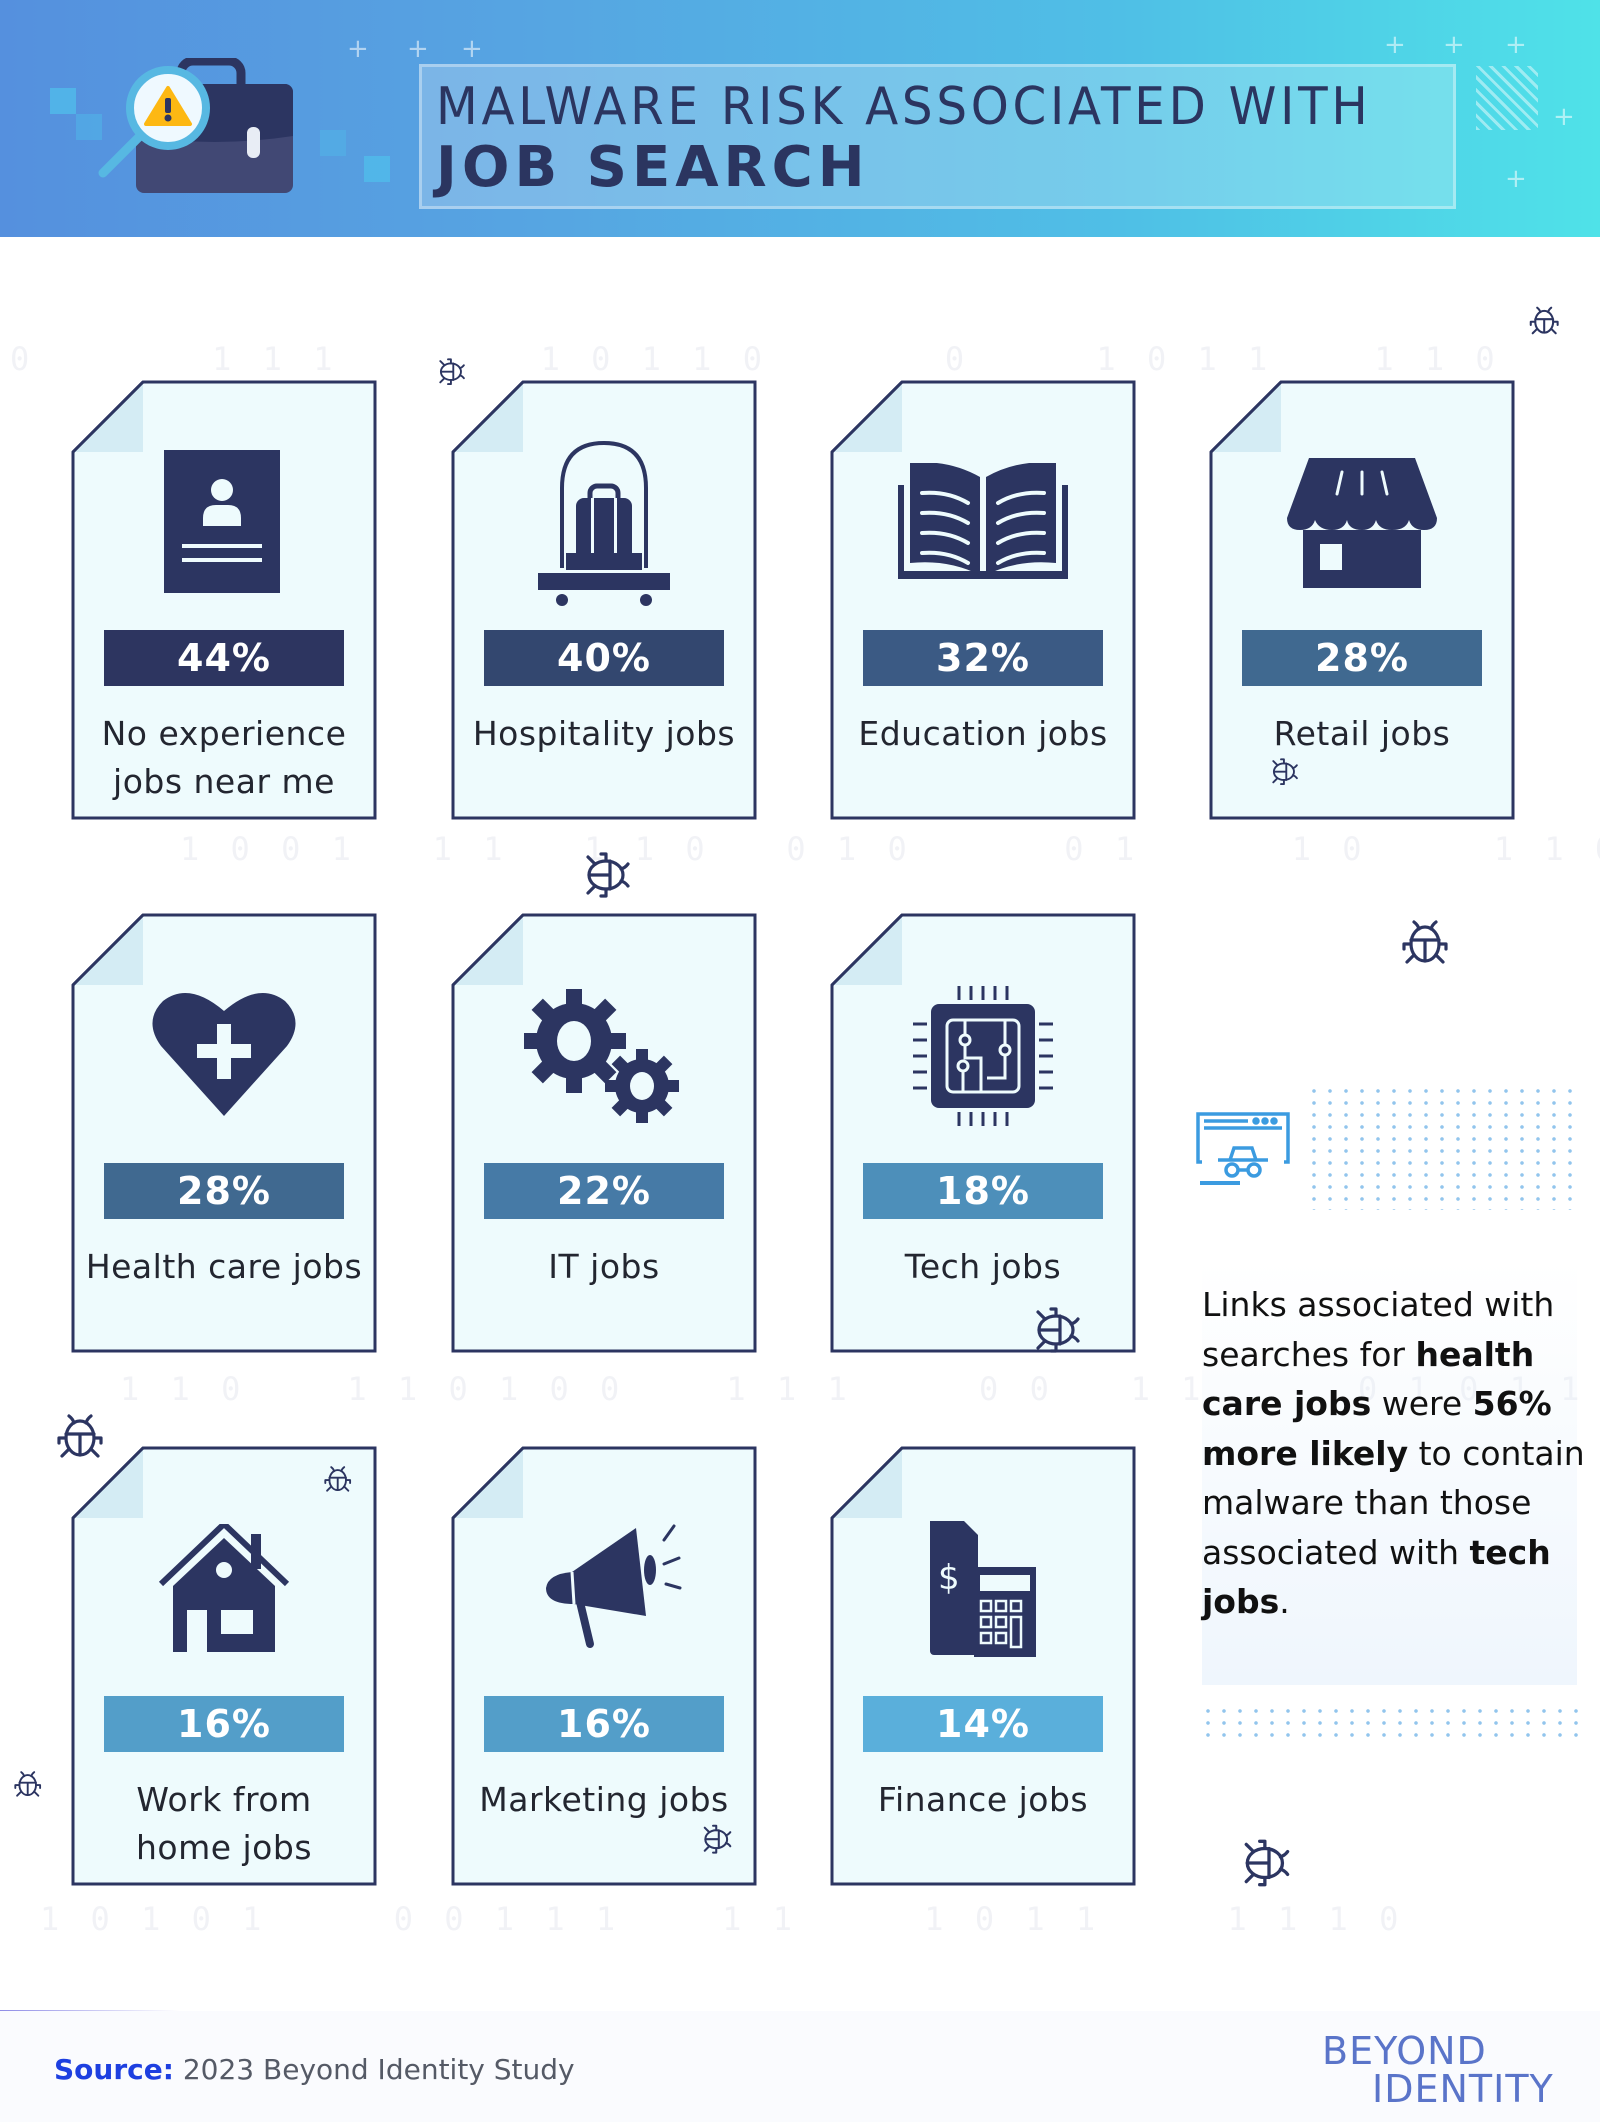  Describe the element at coordinates (378, 2069) in the screenshot. I see `source-text: 2023 Beyond Identity Study` at that location.